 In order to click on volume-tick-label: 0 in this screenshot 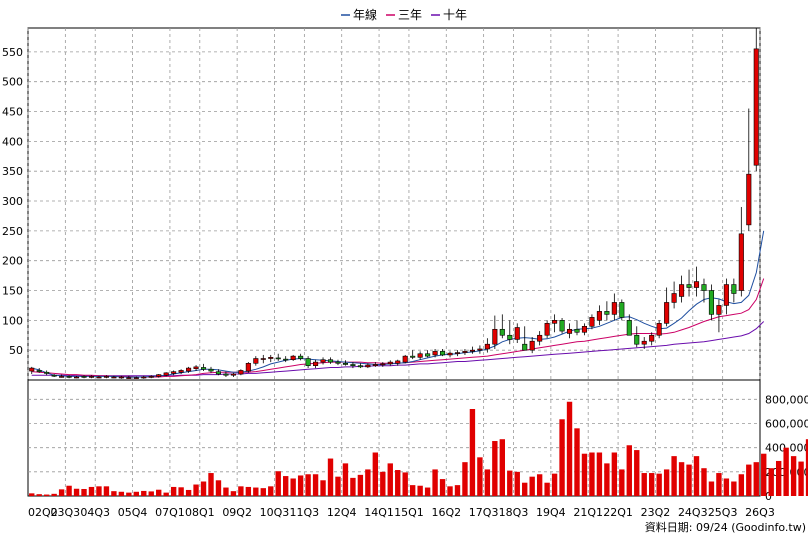, I will do `click(768, 496)`.